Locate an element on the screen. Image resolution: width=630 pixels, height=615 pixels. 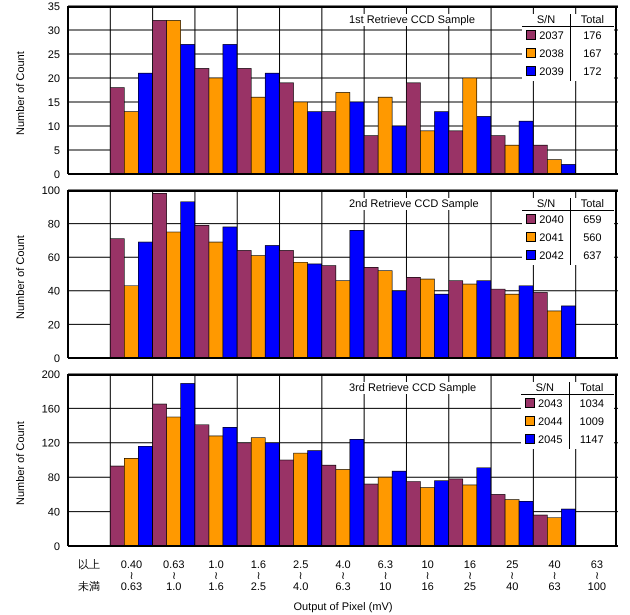
legend-label: 2040 is located at coordinates (546, 219).